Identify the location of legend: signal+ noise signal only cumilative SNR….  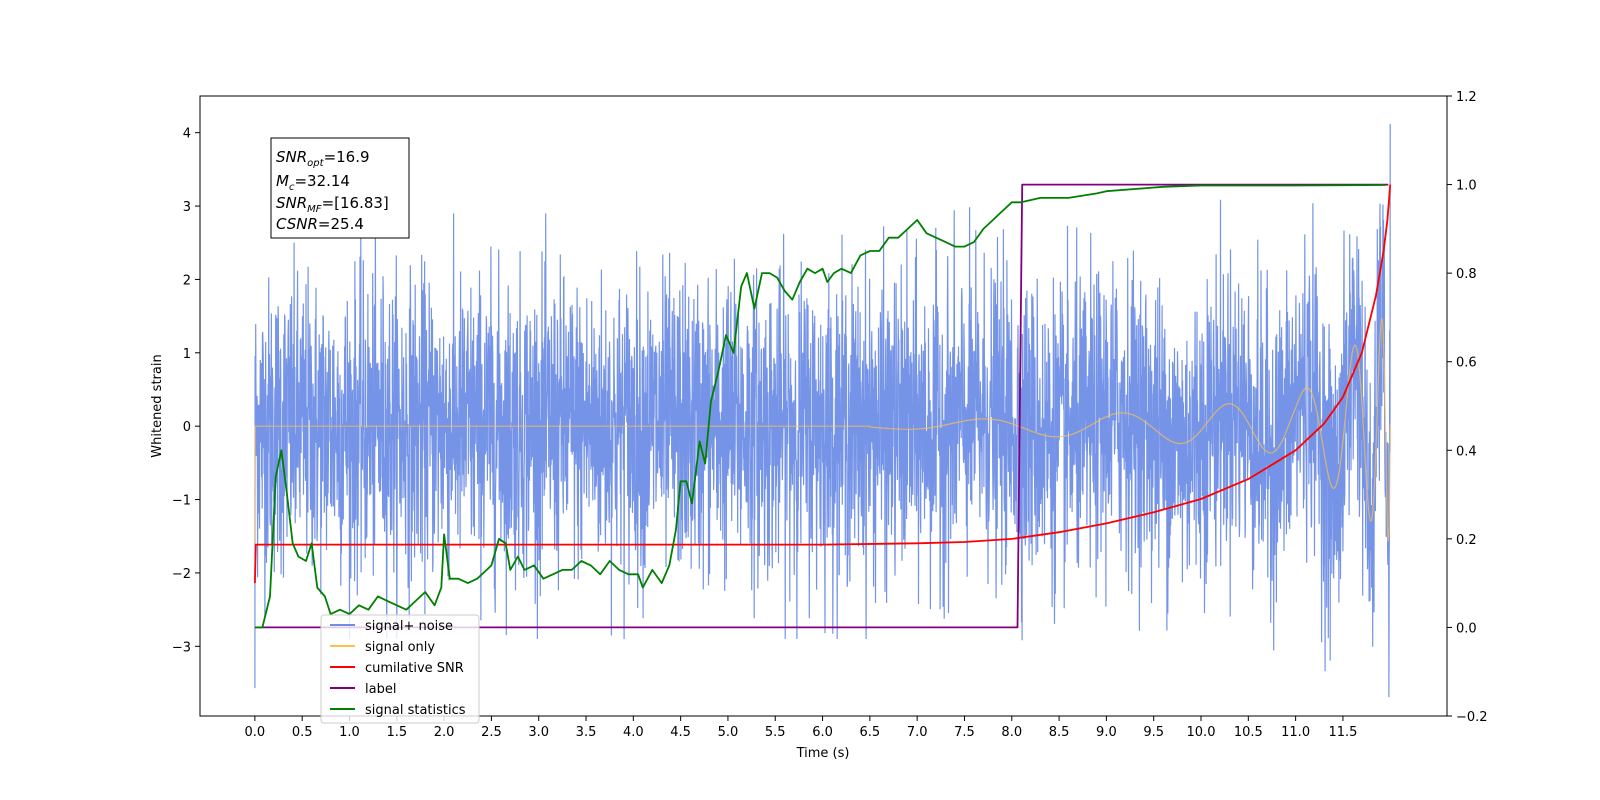
(400, 669).